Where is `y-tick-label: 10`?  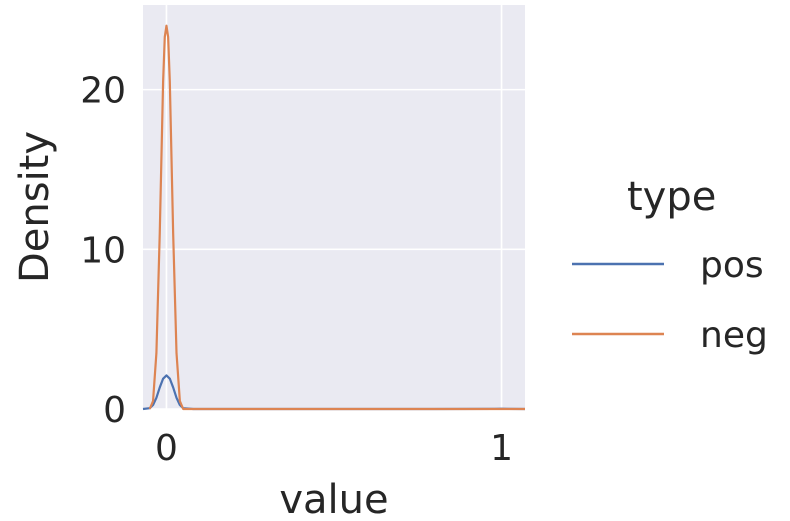 y-tick-label: 10 is located at coordinates (103, 250).